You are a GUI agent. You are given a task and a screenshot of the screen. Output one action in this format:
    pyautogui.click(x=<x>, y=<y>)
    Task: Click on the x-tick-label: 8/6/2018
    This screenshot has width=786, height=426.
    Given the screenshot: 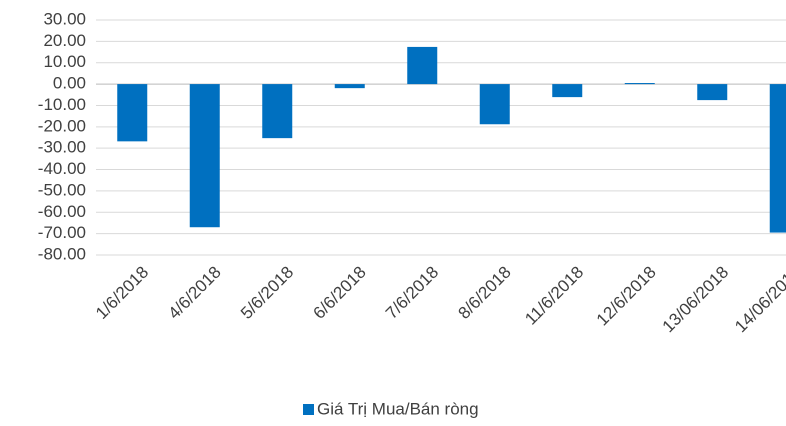 What is the action you would take?
    pyautogui.click(x=485, y=293)
    